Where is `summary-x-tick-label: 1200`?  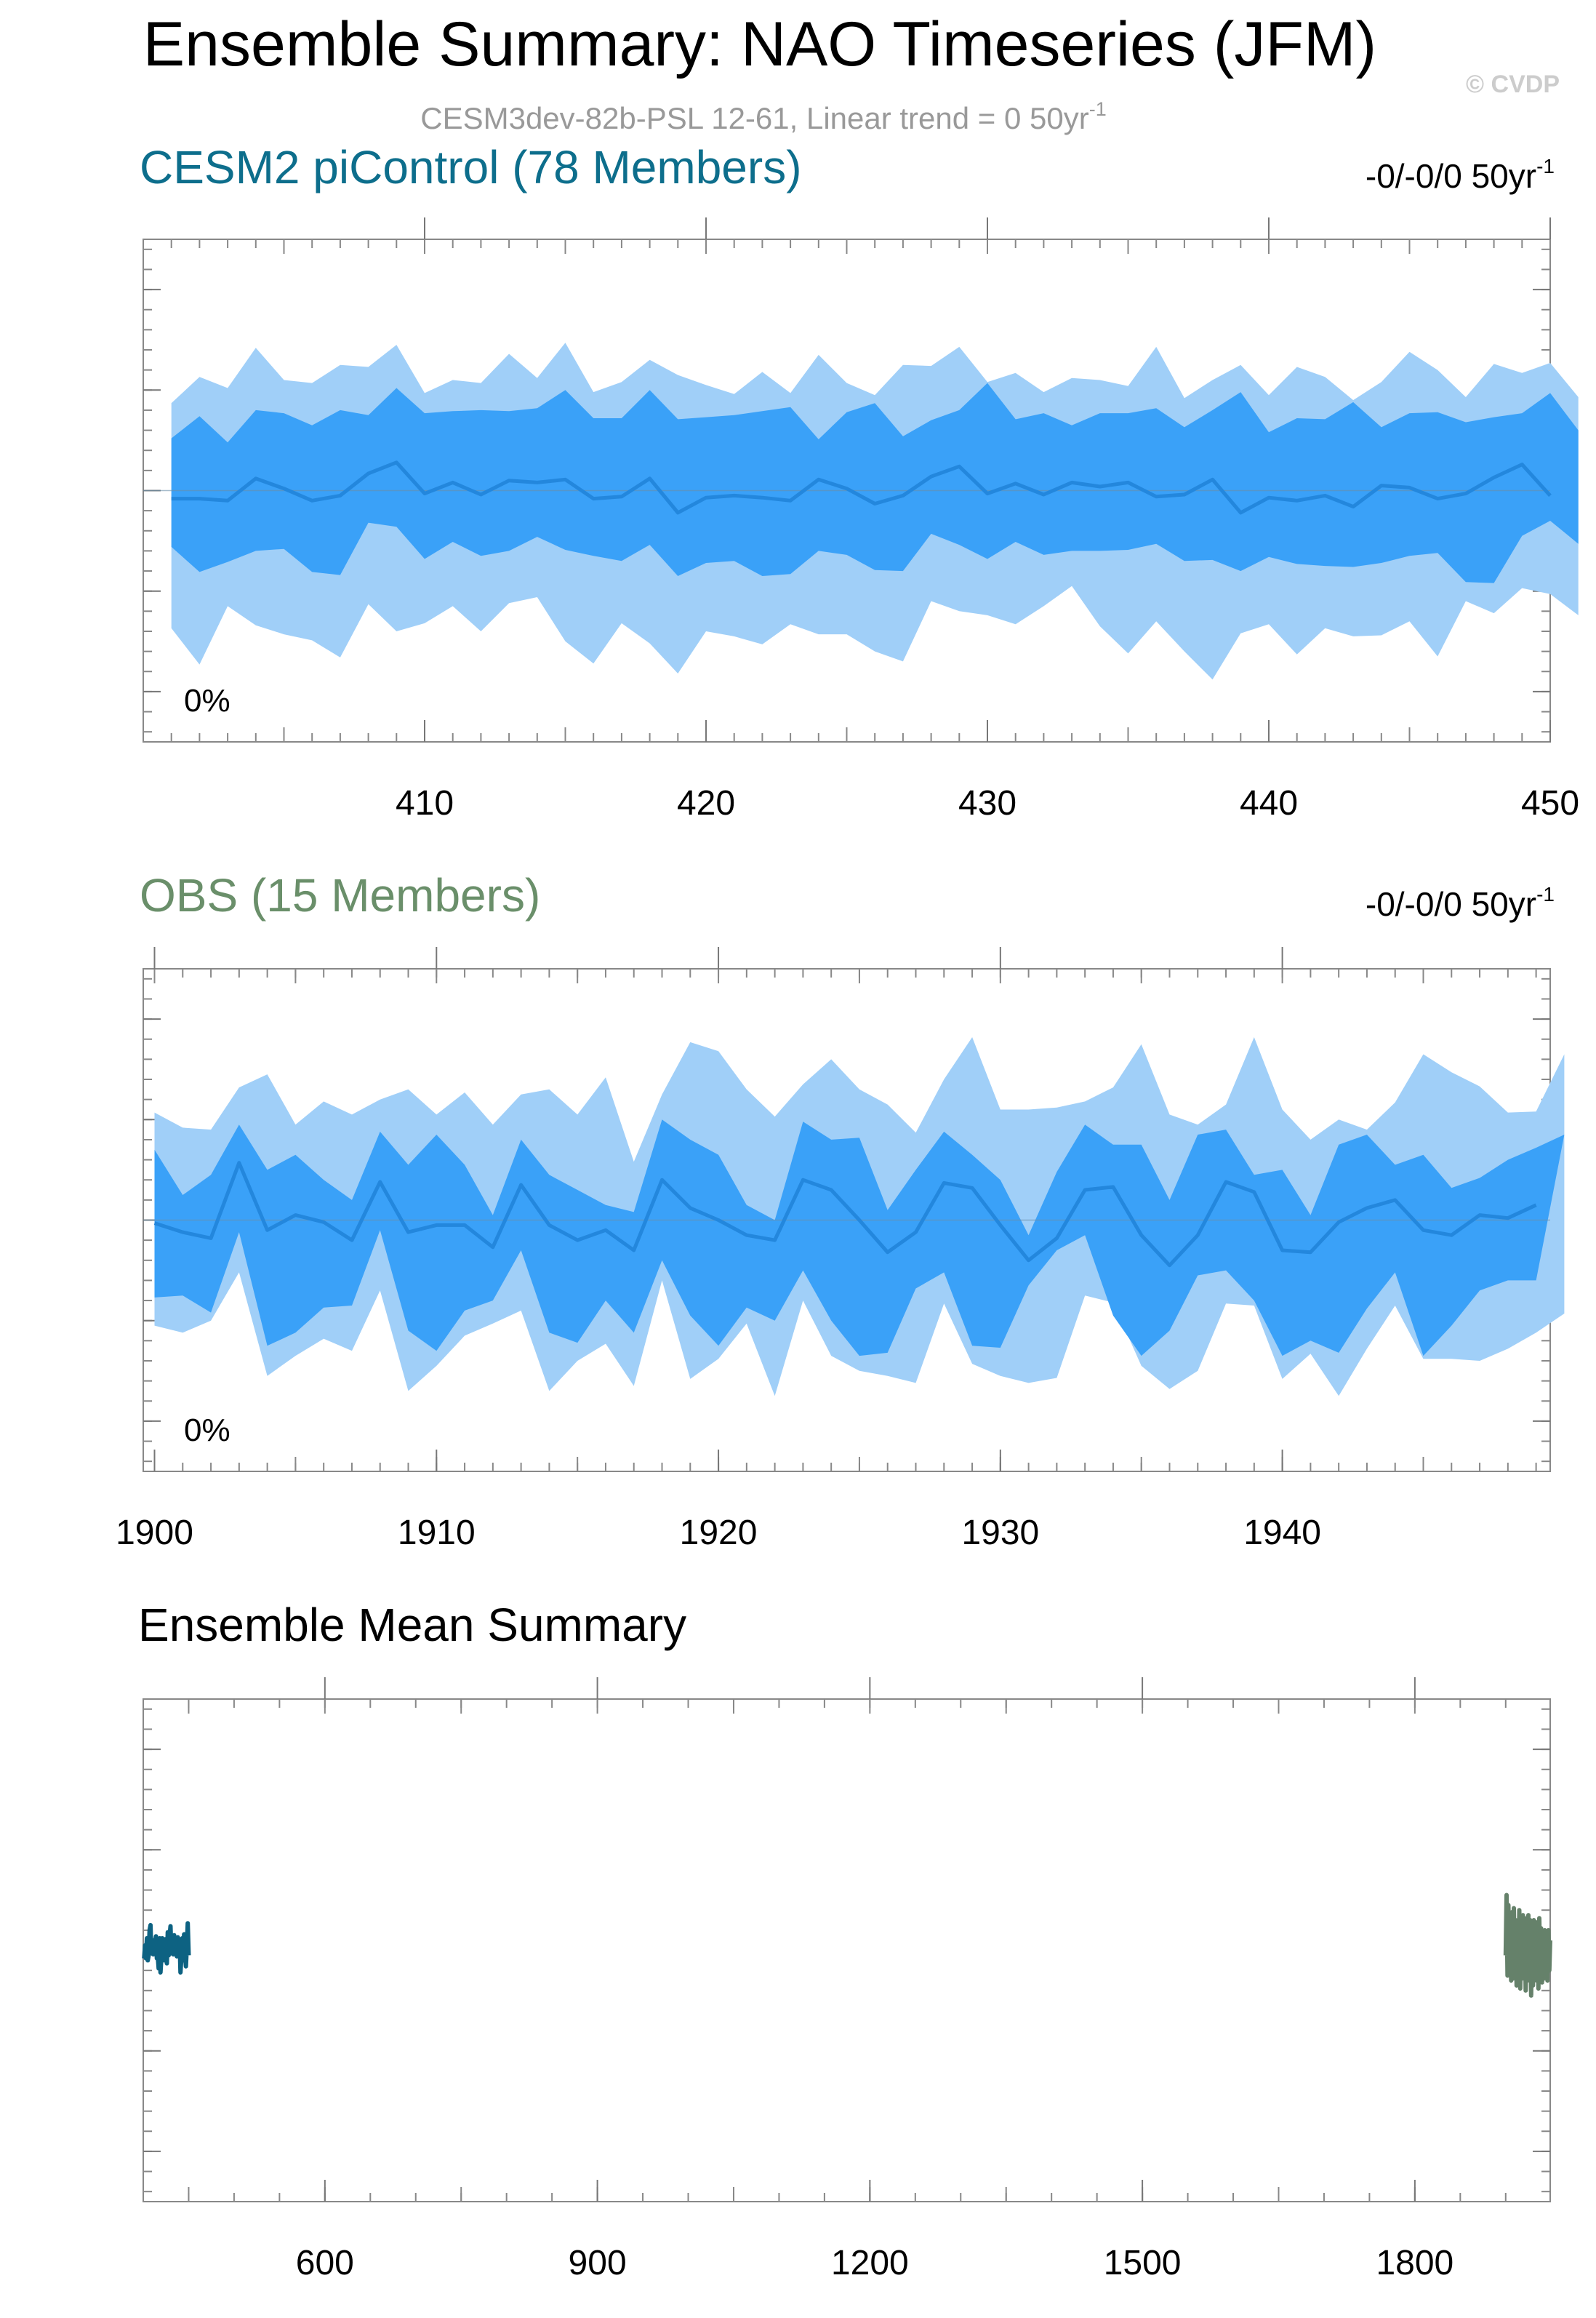
summary-x-tick-label: 1200 is located at coordinates (870, 2263).